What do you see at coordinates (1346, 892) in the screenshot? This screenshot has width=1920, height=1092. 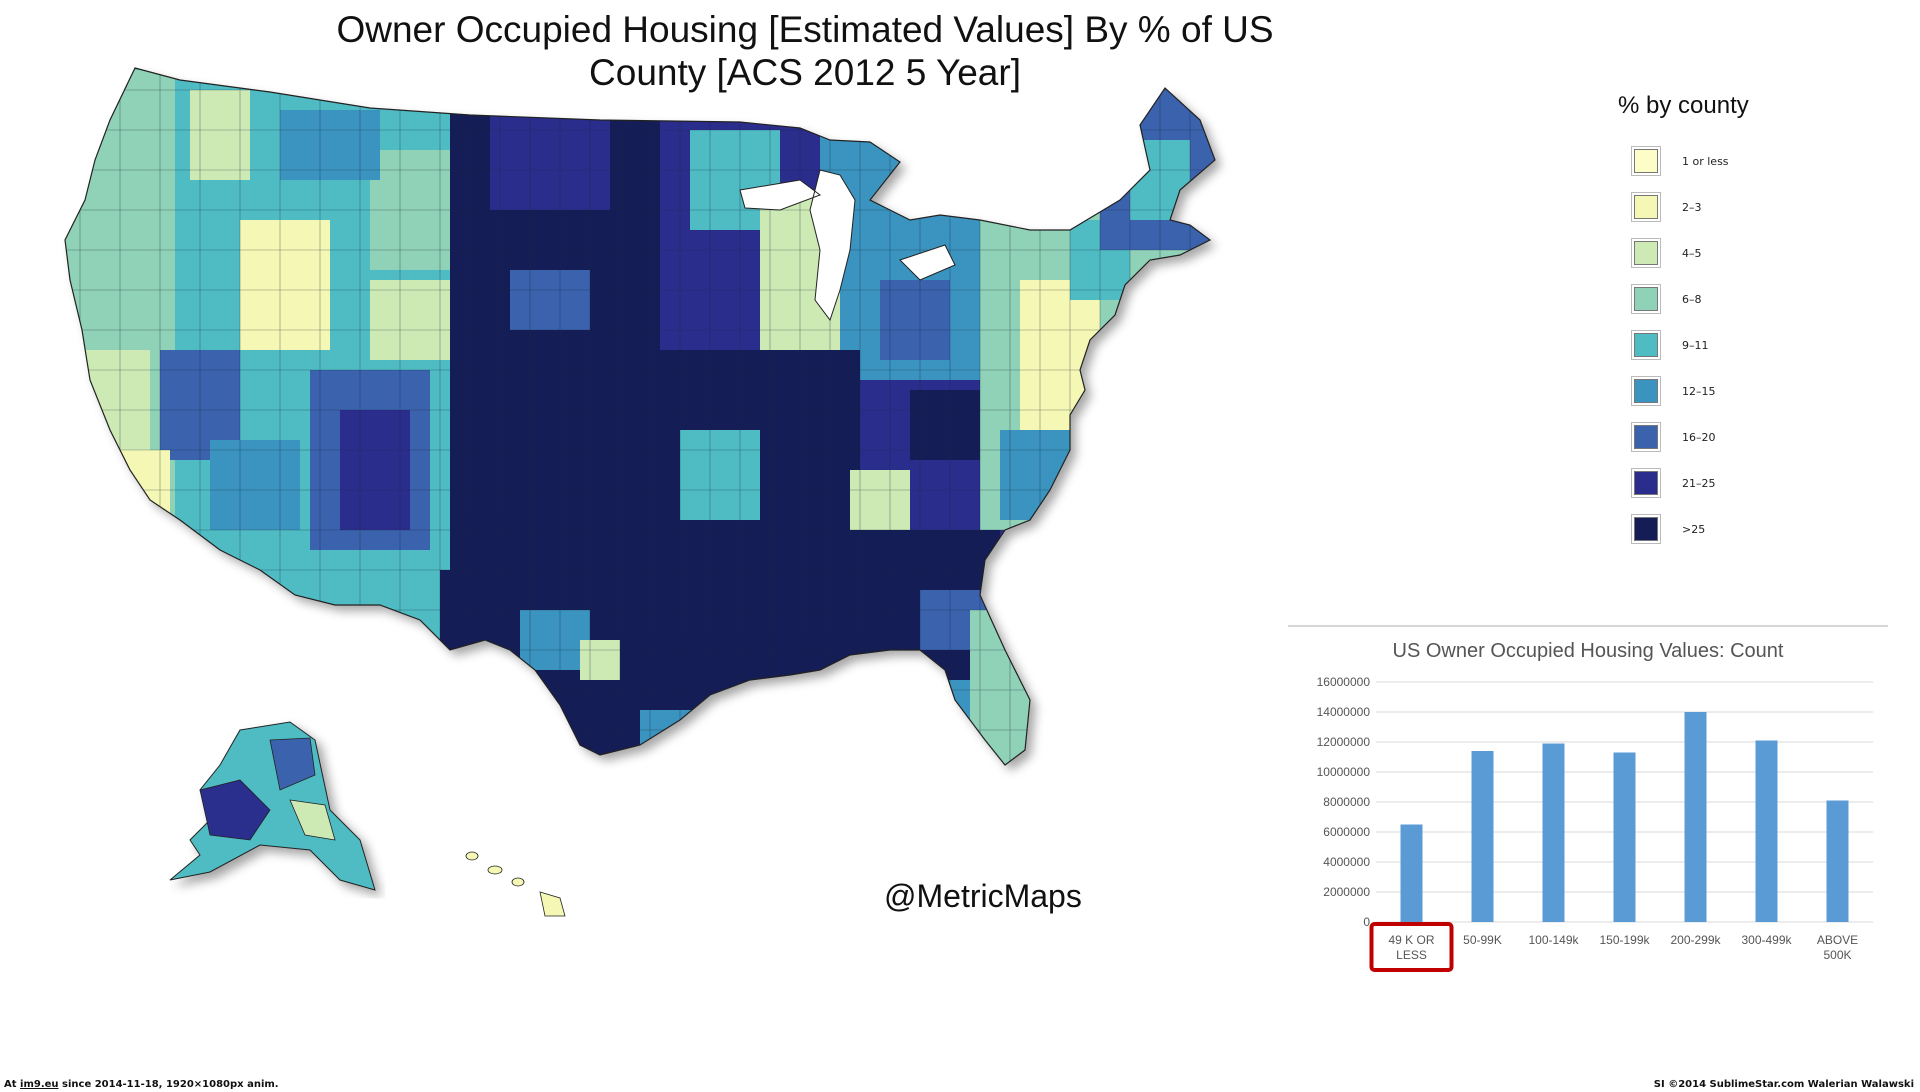 I see `y-tick-label: 2000000` at bounding box center [1346, 892].